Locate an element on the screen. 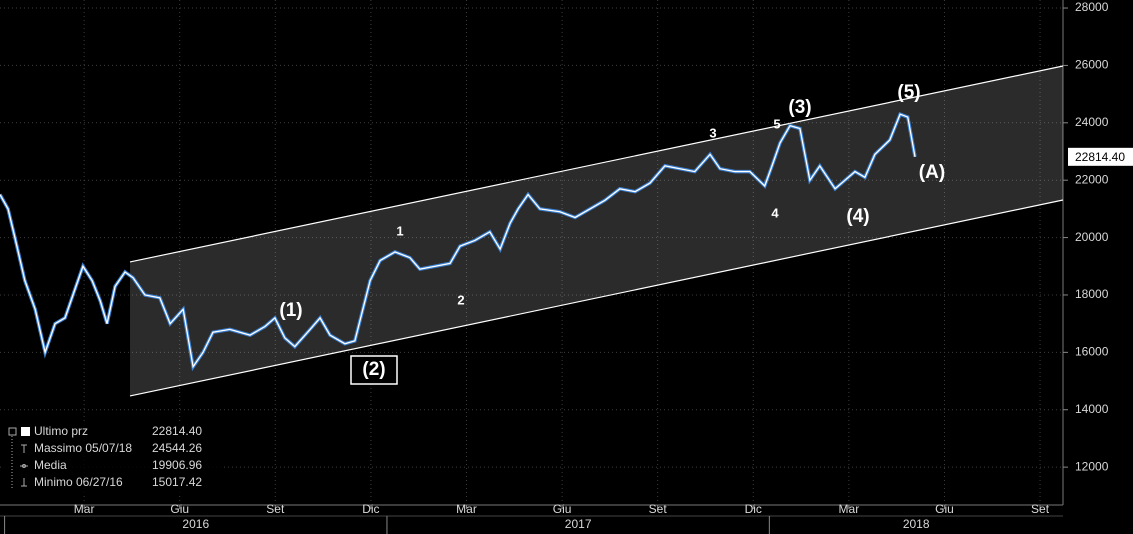  legend-value: 19906.96 is located at coordinates (177, 465).